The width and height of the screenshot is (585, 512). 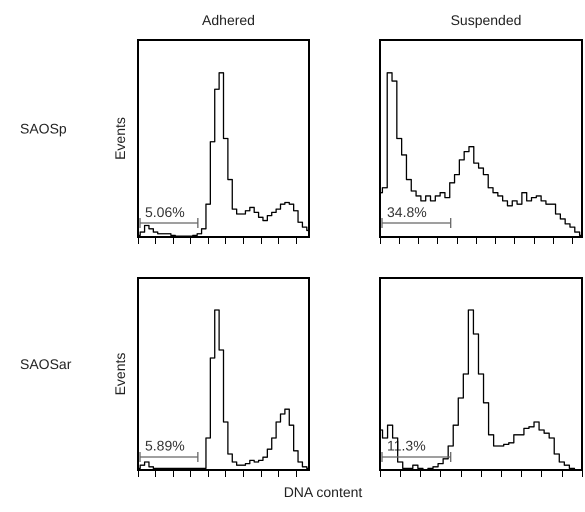 I want to click on annotation: 5.89%, so click(x=165, y=446).